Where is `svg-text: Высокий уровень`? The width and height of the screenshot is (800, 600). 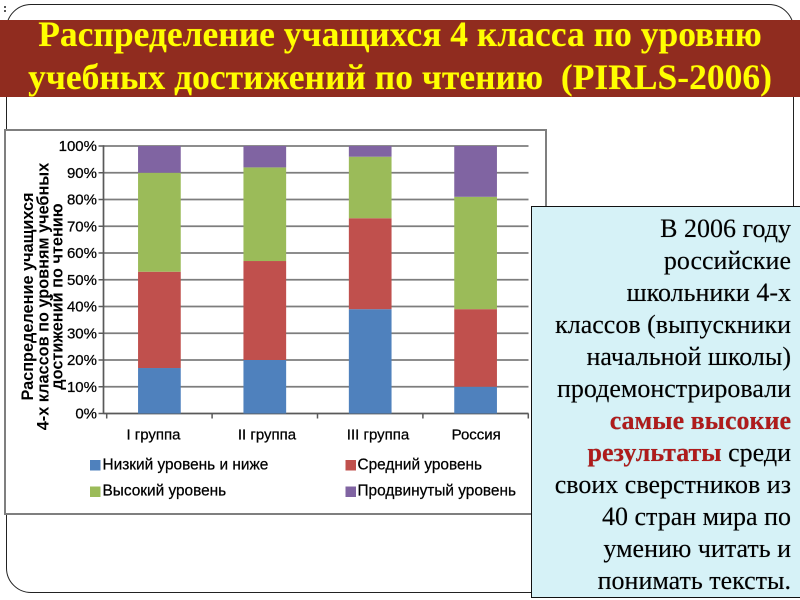 svg-text: Высокий уровень is located at coordinates (165, 491).